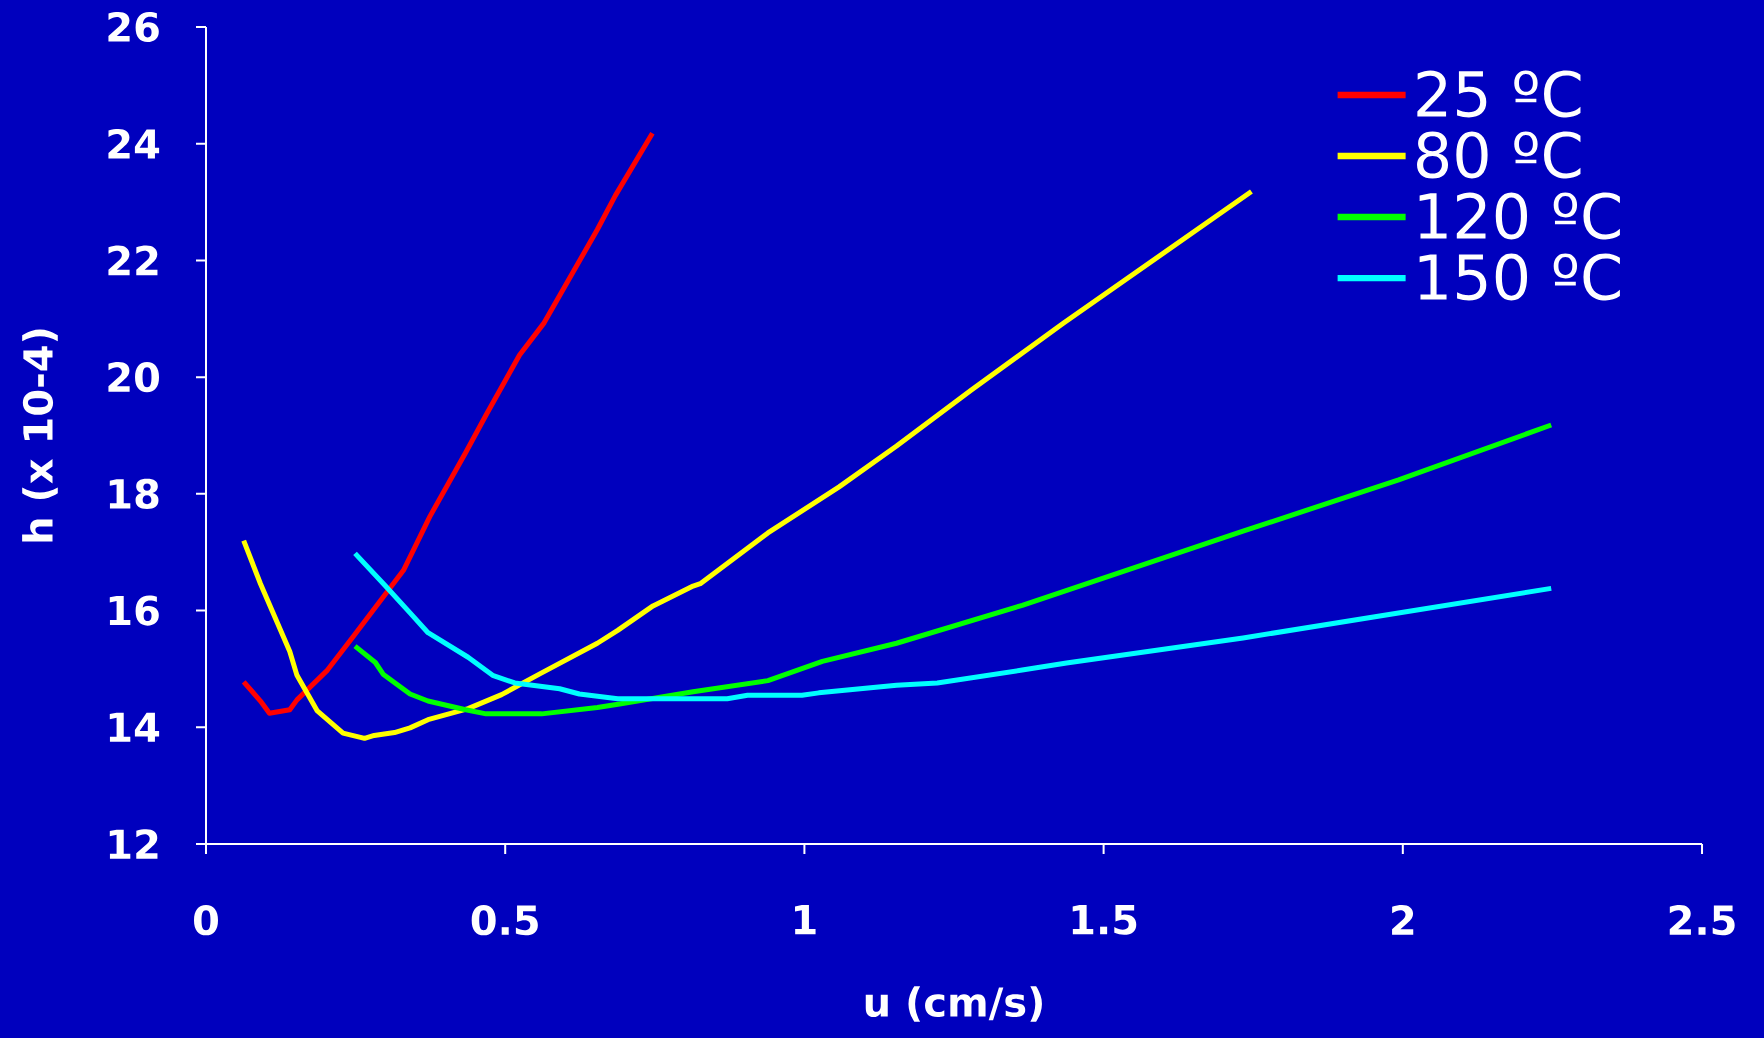 The height and width of the screenshot is (1038, 1764). What do you see at coordinates (134, 143) in the screenshot?
I see `y-tick-label: 24` at bounding box center [134, 143].